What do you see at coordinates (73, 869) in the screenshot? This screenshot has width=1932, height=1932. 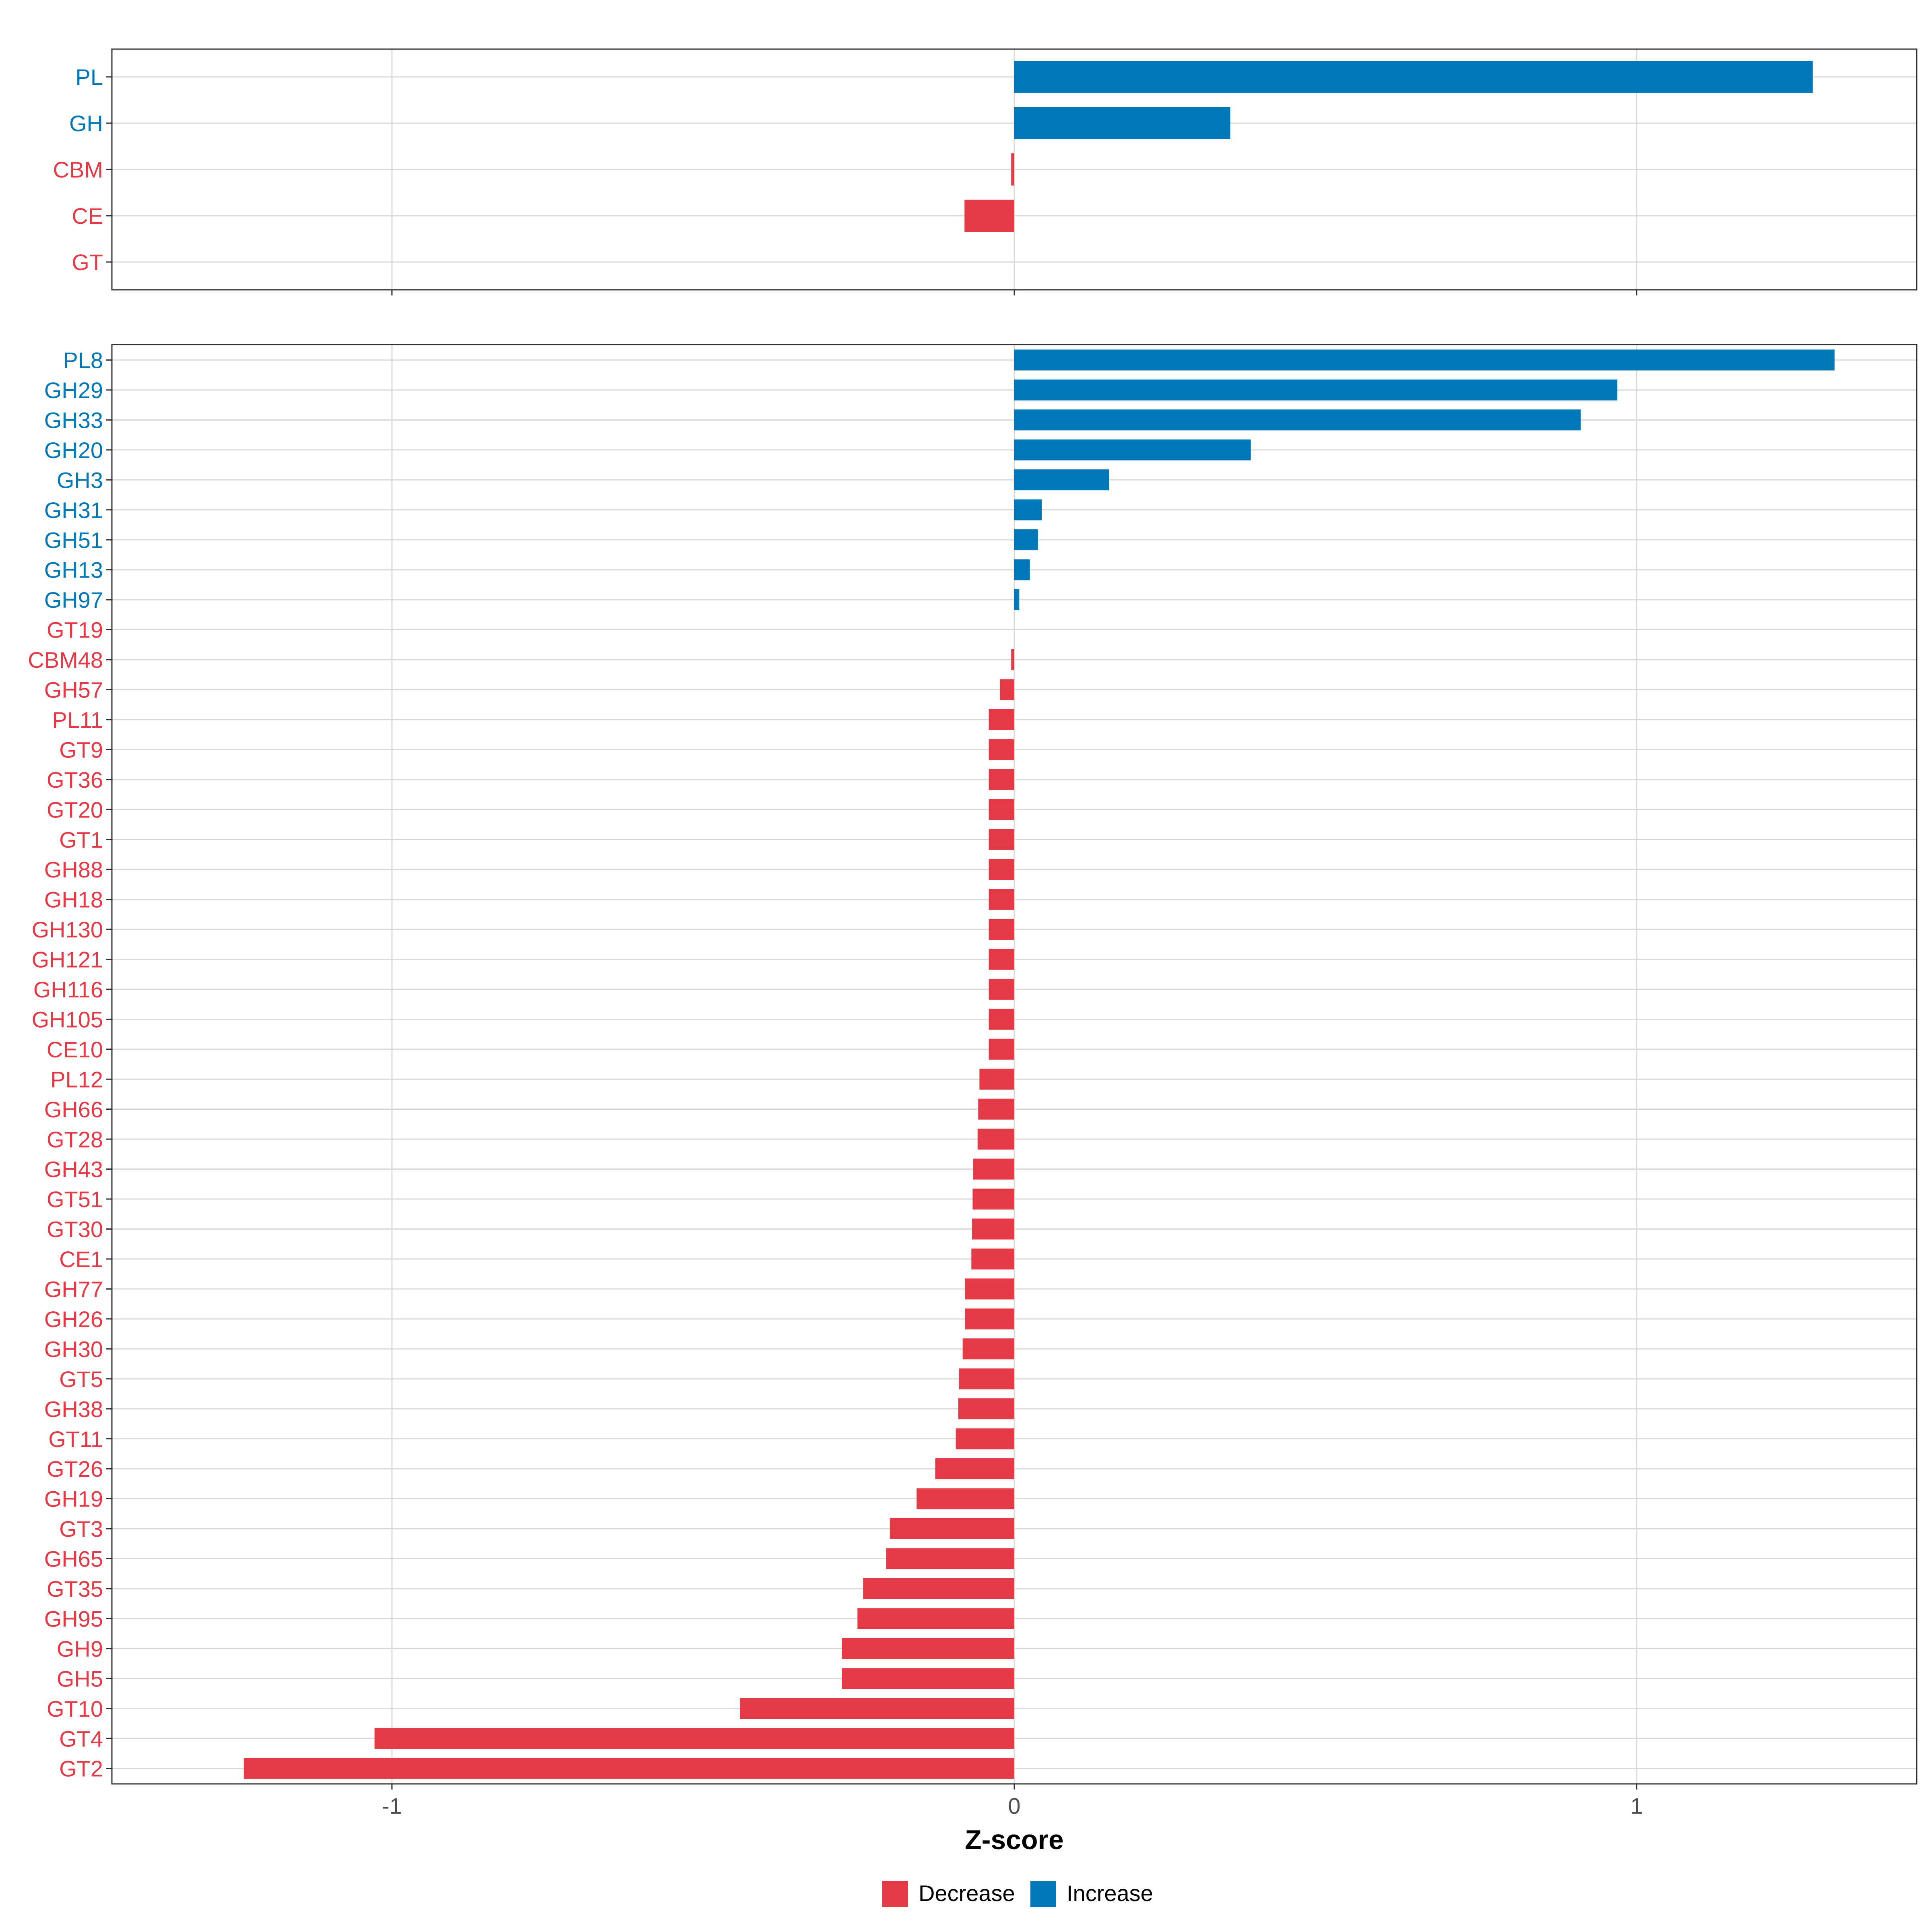 I see `category-label-gh88: GH88` at bounding box center [73, 869].